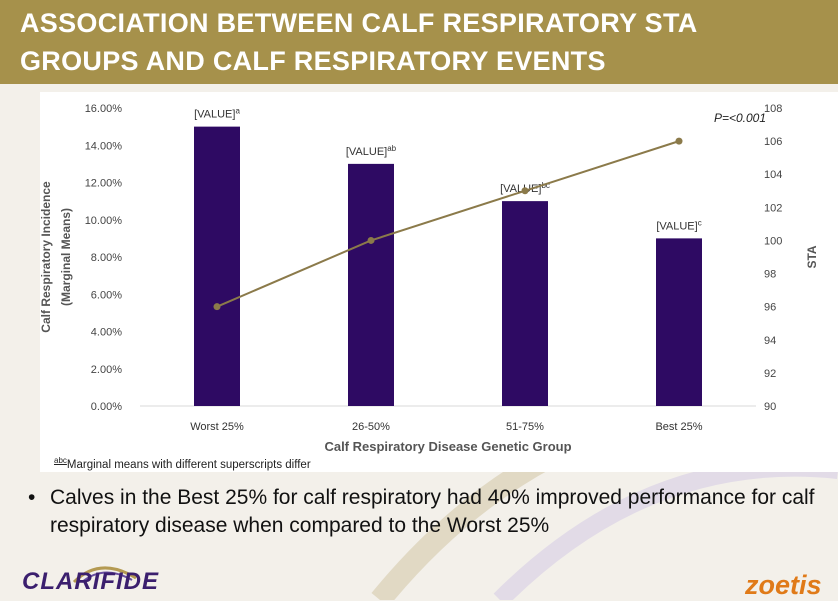 The image size is (838, 601). What do you see at coordinates (678, 427) in the screenshot?
I see `x-tick-label: Best 25%` at bounding box center [678, 427].